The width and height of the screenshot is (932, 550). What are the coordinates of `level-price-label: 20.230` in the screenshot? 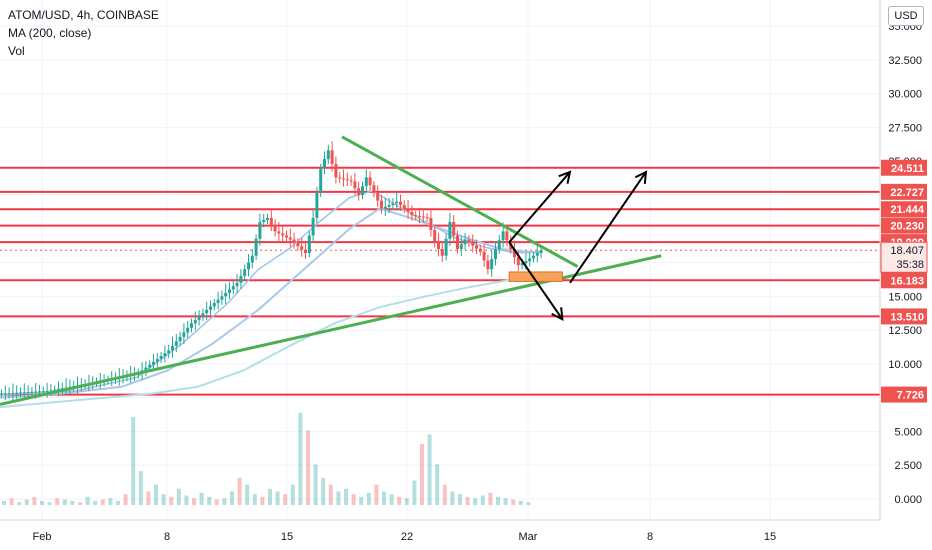 It's located at (907, 227).